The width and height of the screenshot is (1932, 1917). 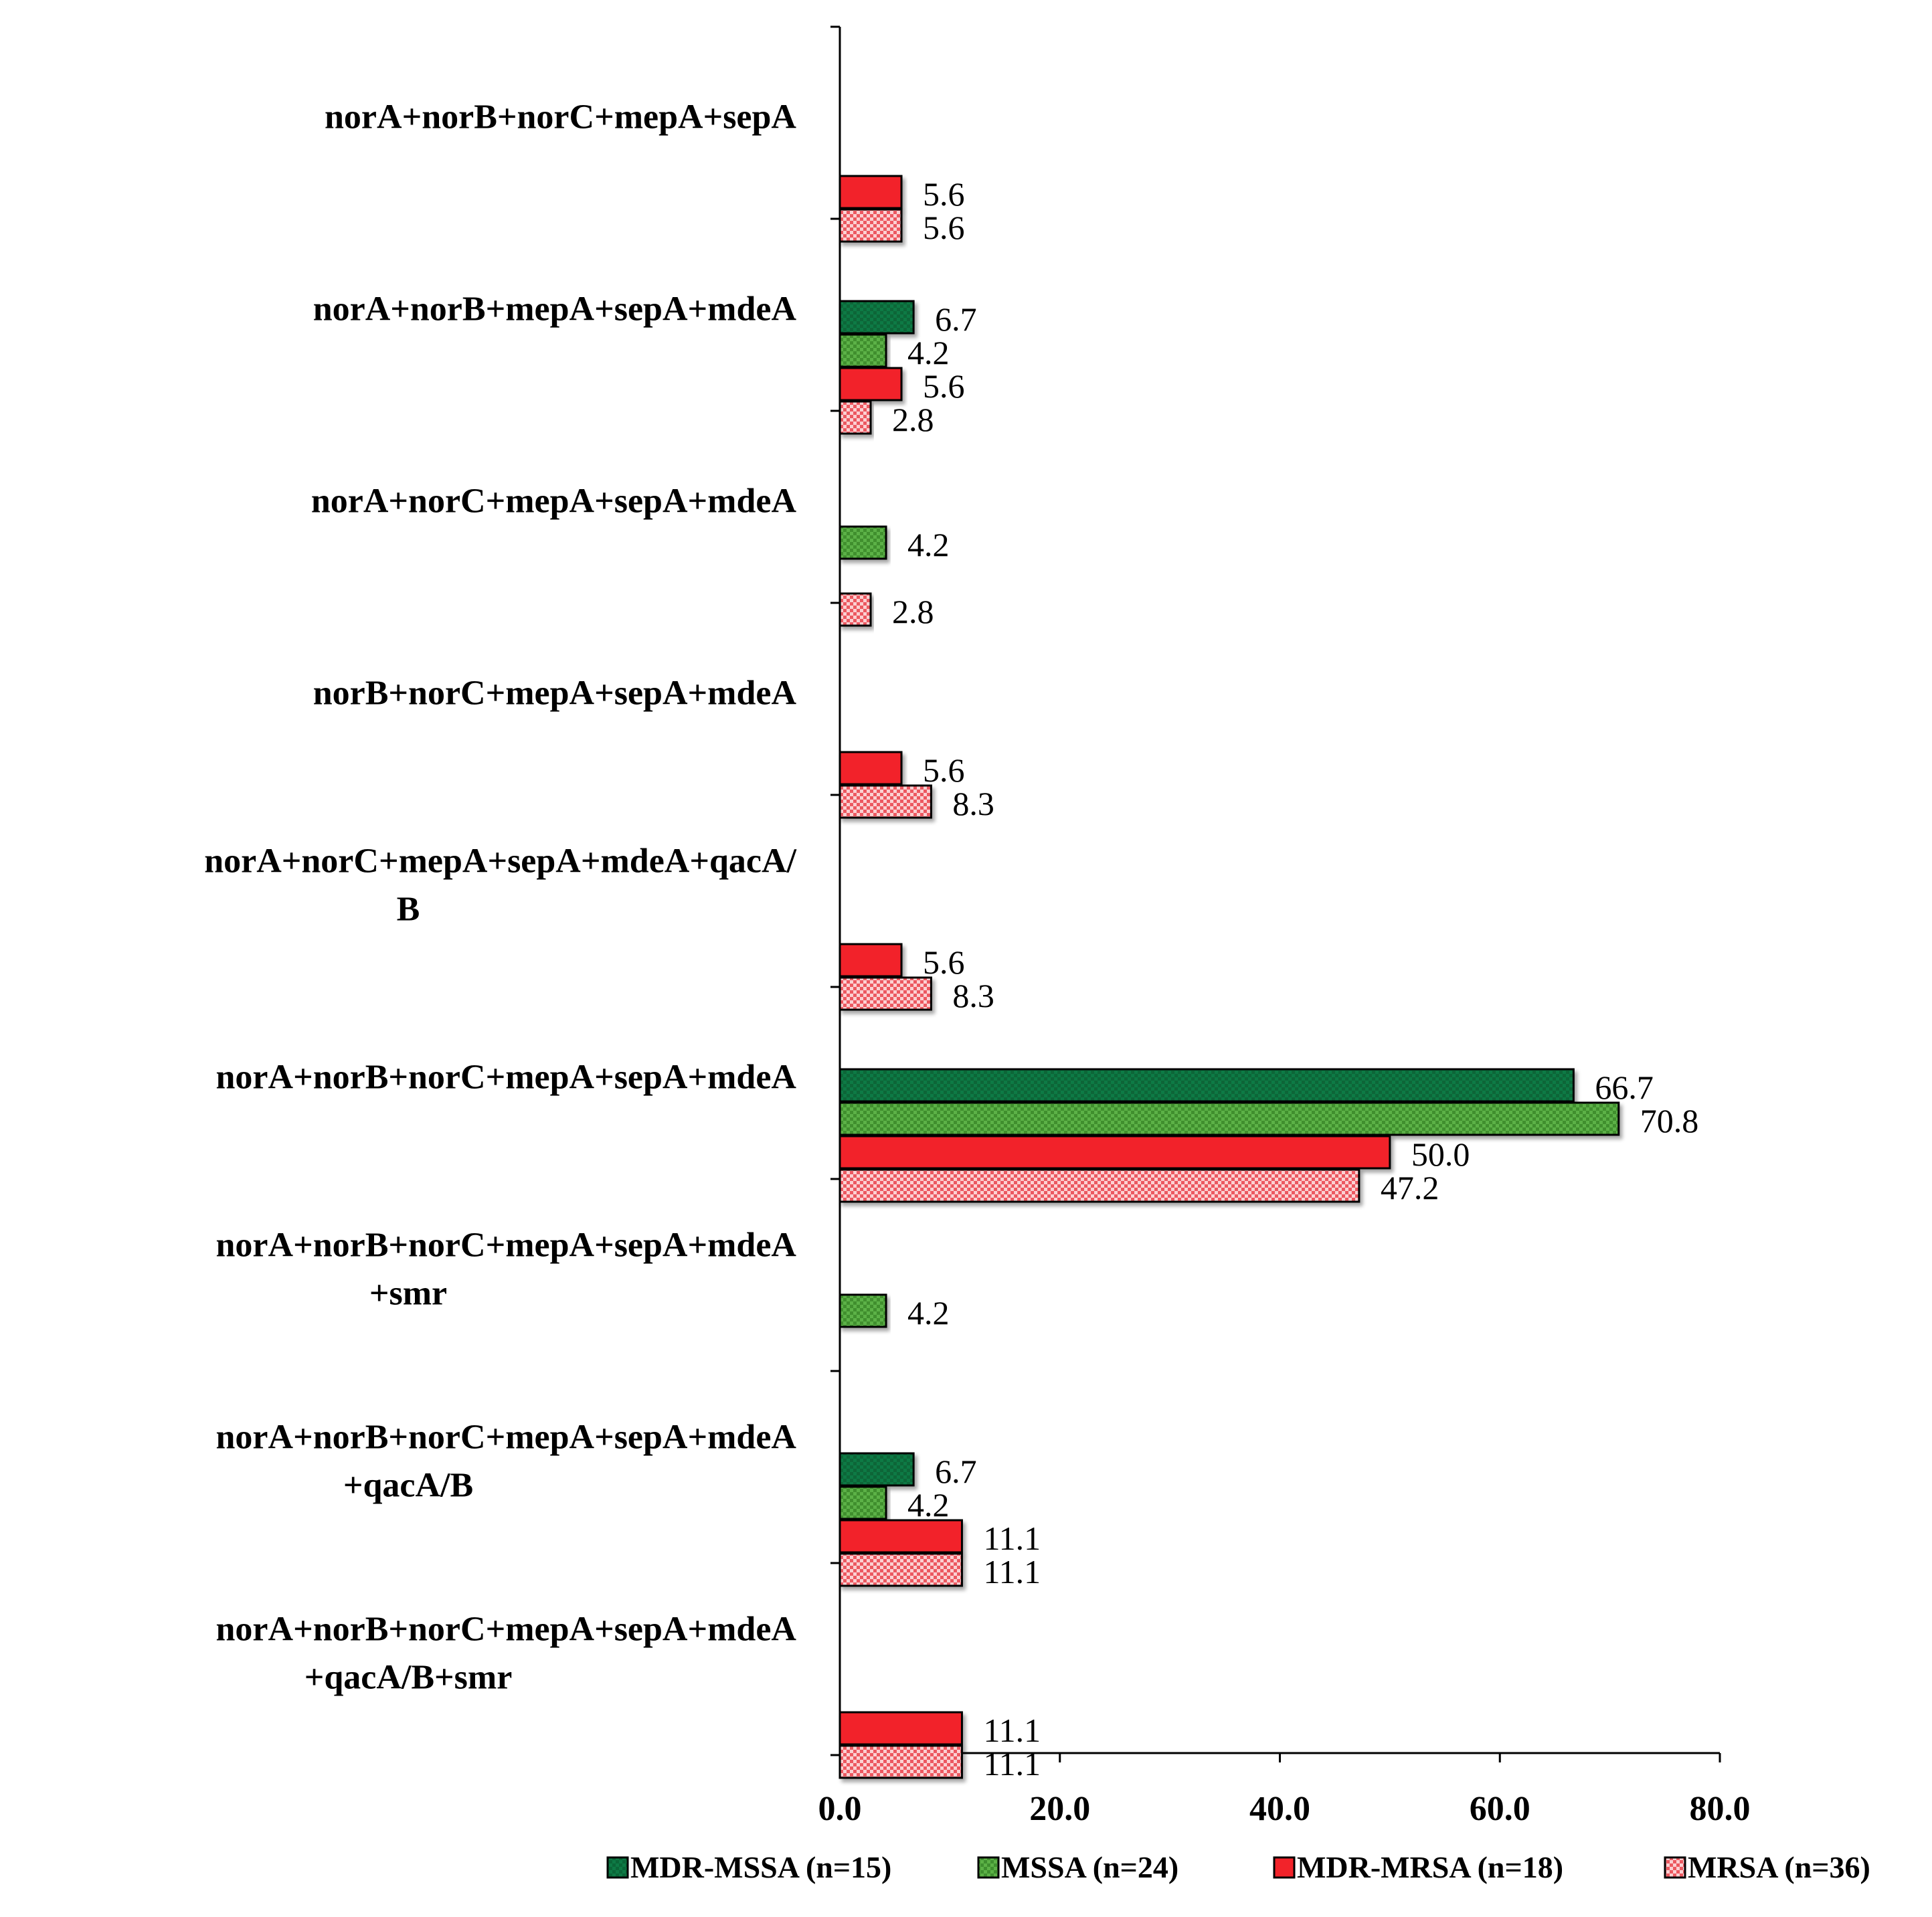 What do you see at coordinates (1410, 1187) in the screenshot?
I see `data-label: 47.2` at bounding box center [1410, 1187].